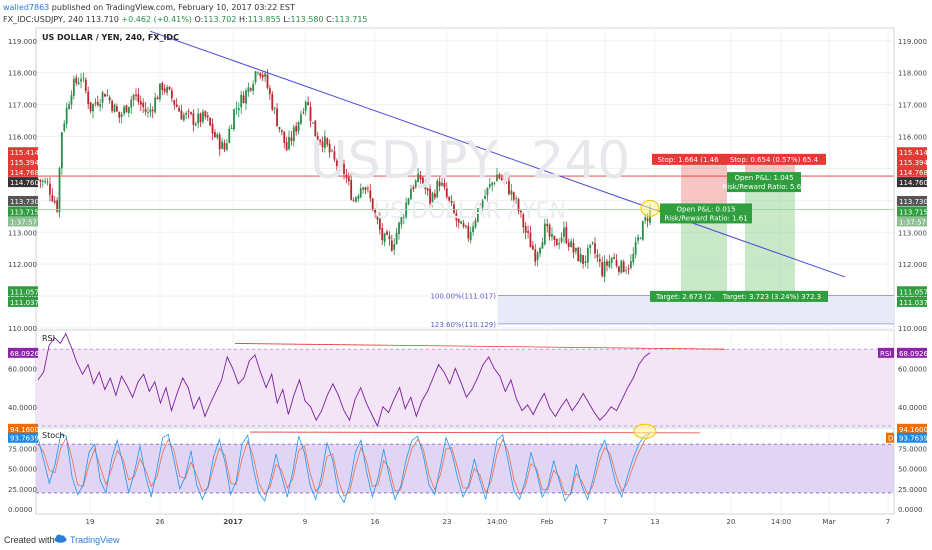 The image size is (932, 550). What do you see at coordinates (705, 209) in the screenshot?
I see `pnl-long-label-text: Open P&L: 0.015` at bounding box center [705, 209].